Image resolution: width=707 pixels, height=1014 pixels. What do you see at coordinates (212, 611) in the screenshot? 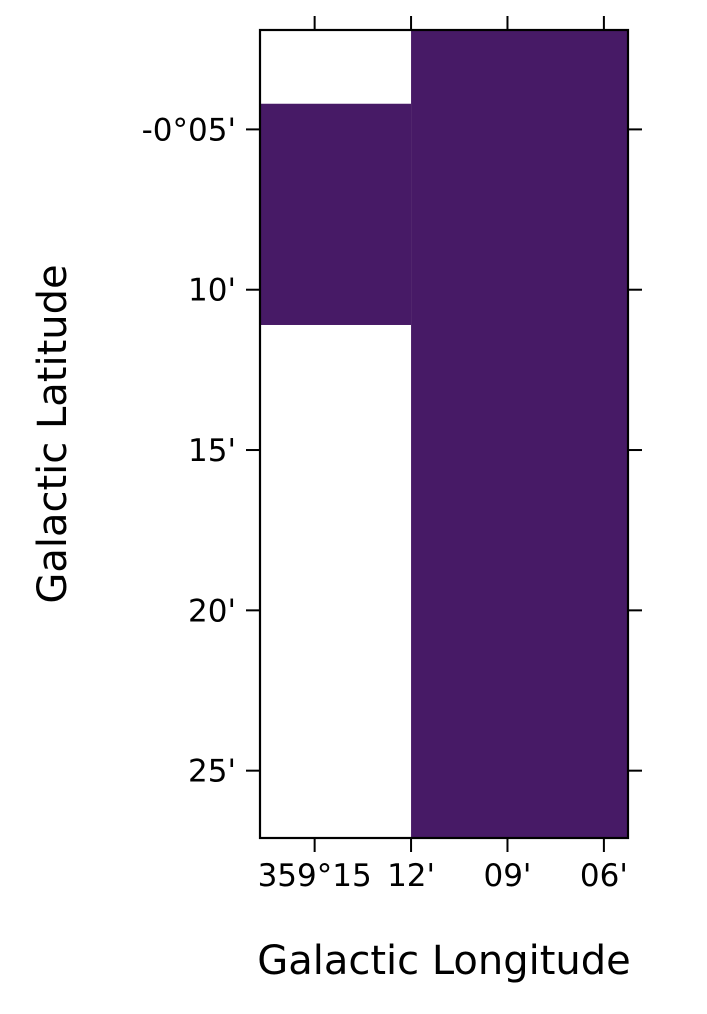
I see `y-tick-label: 20'` at bounding box center [212, 611].